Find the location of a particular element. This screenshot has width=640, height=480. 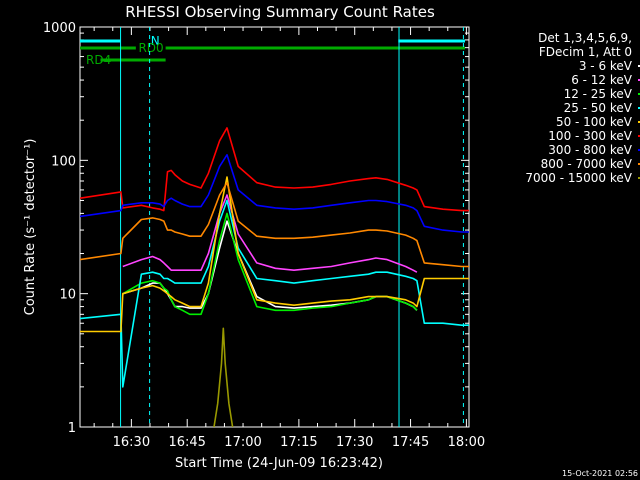

rd0-flag-label: RD0 is located at coordinates (150, 48).